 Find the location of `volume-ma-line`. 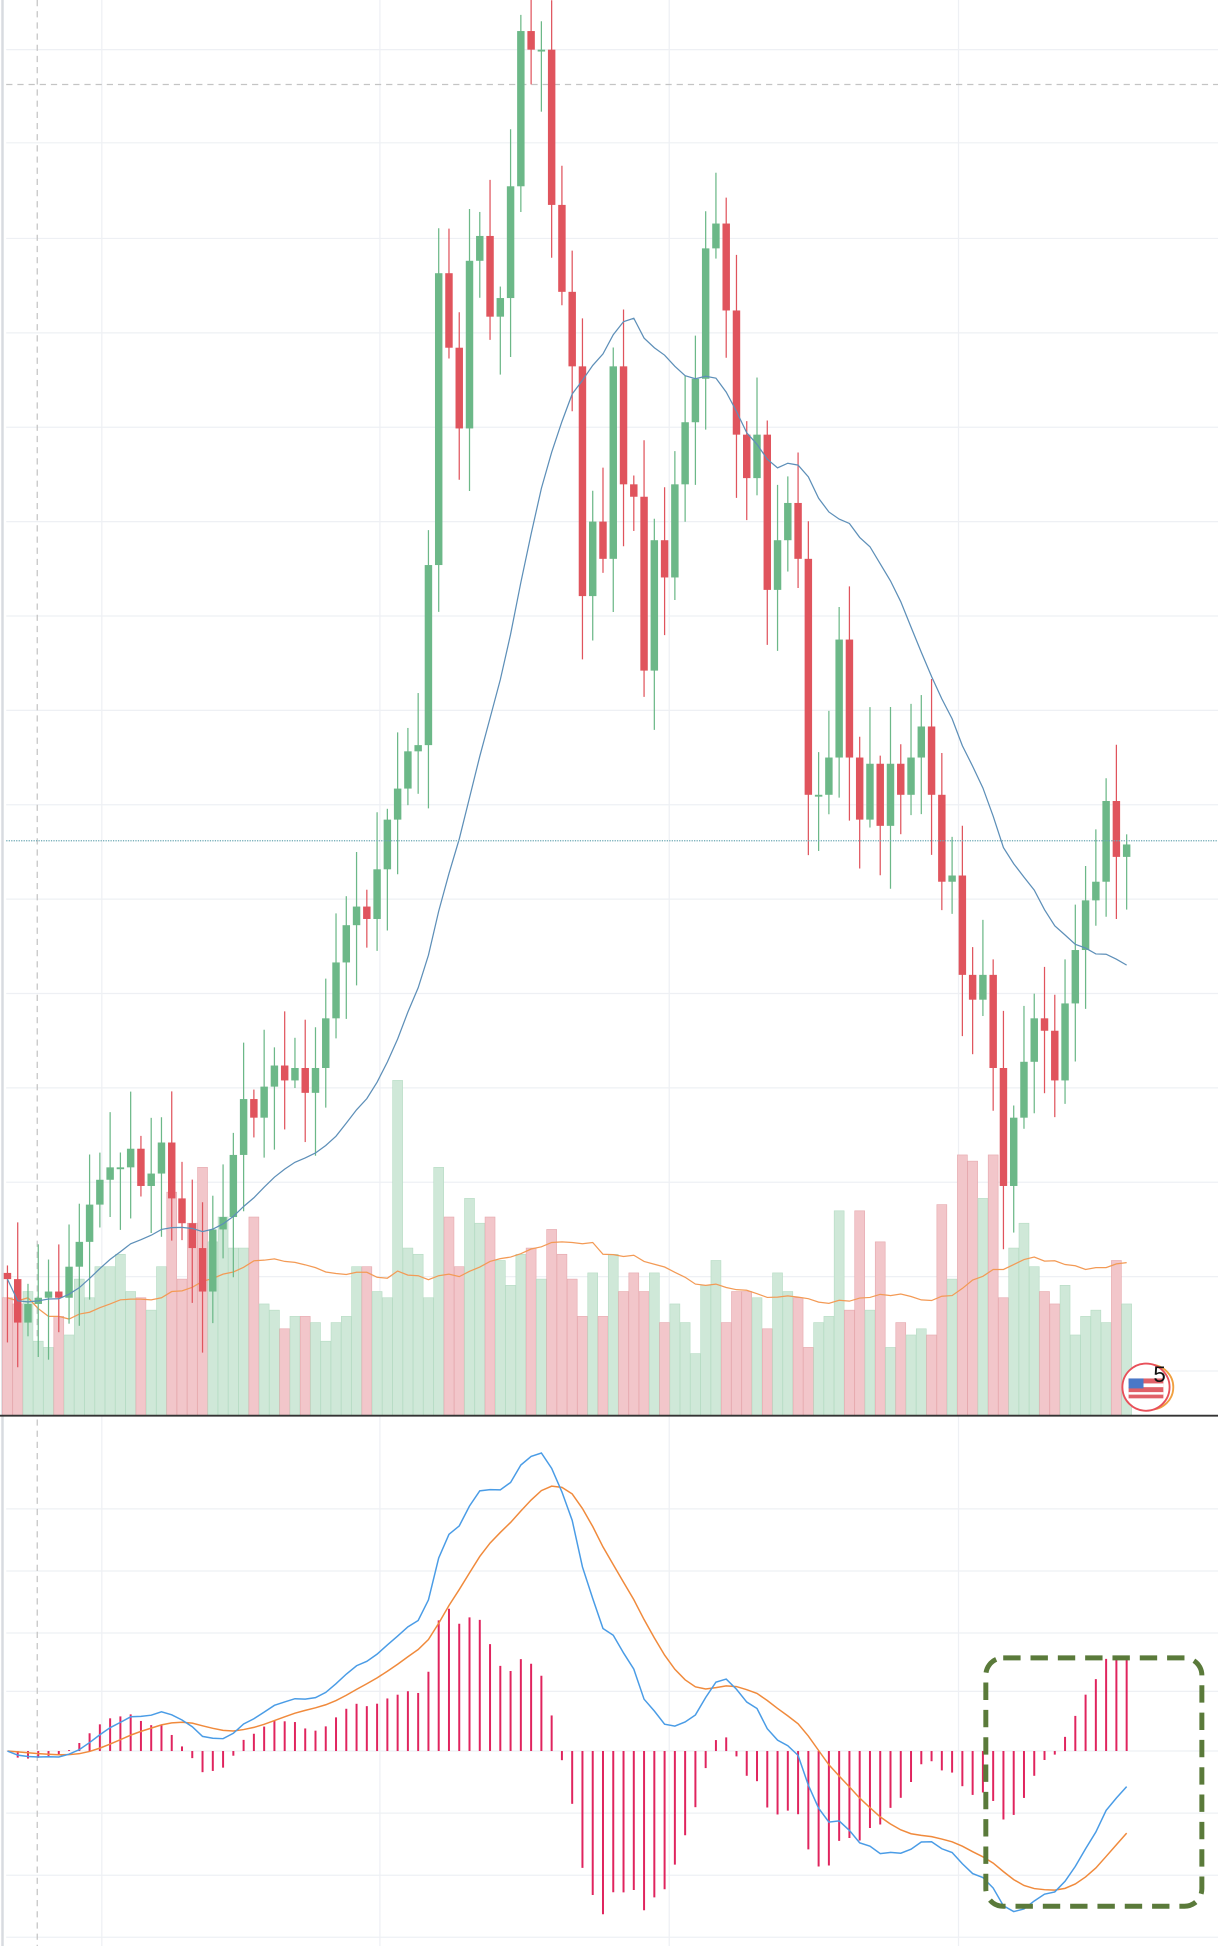

volume-ma-line is located at coordinates (567, 1280).